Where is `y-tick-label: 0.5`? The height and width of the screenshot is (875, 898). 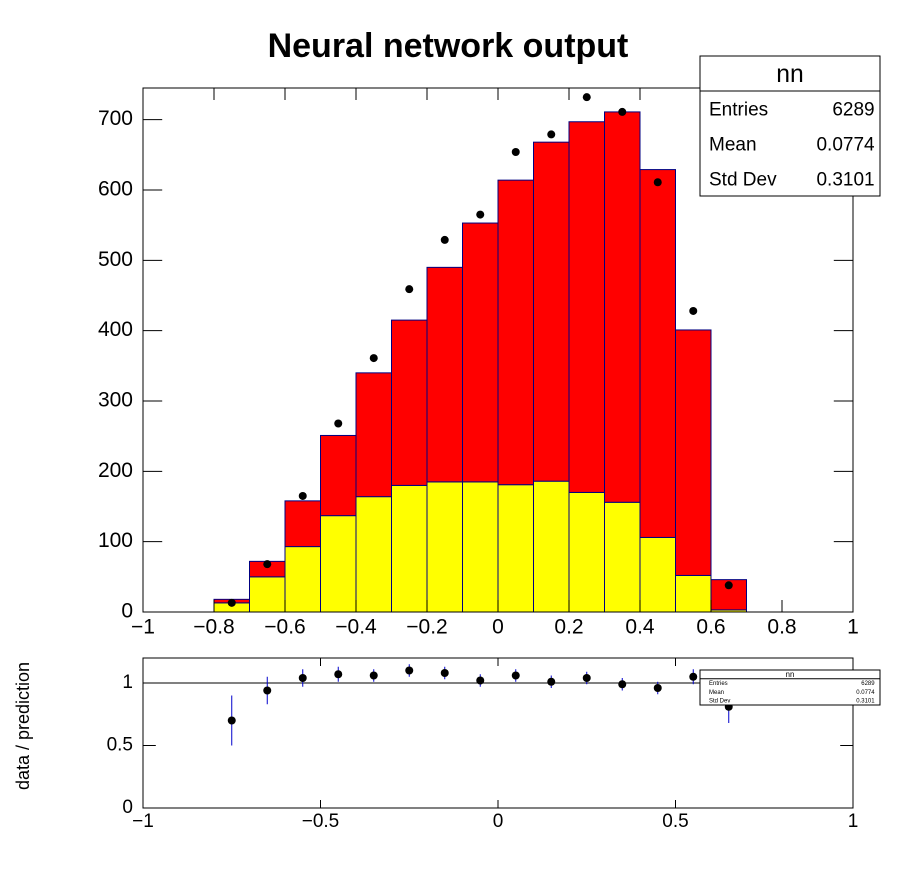 y-tick-label: 0.5 is located at coordinates (120, 745).